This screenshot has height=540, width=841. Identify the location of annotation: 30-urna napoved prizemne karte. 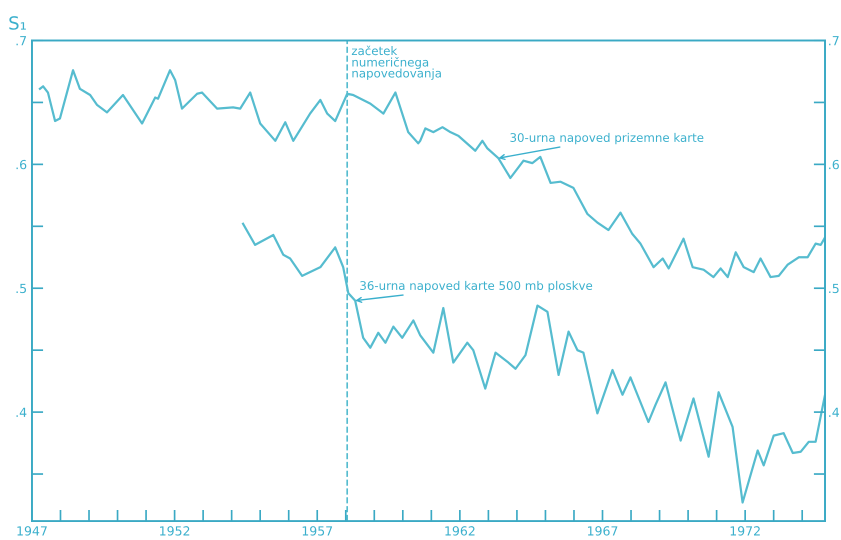
(607, 138).